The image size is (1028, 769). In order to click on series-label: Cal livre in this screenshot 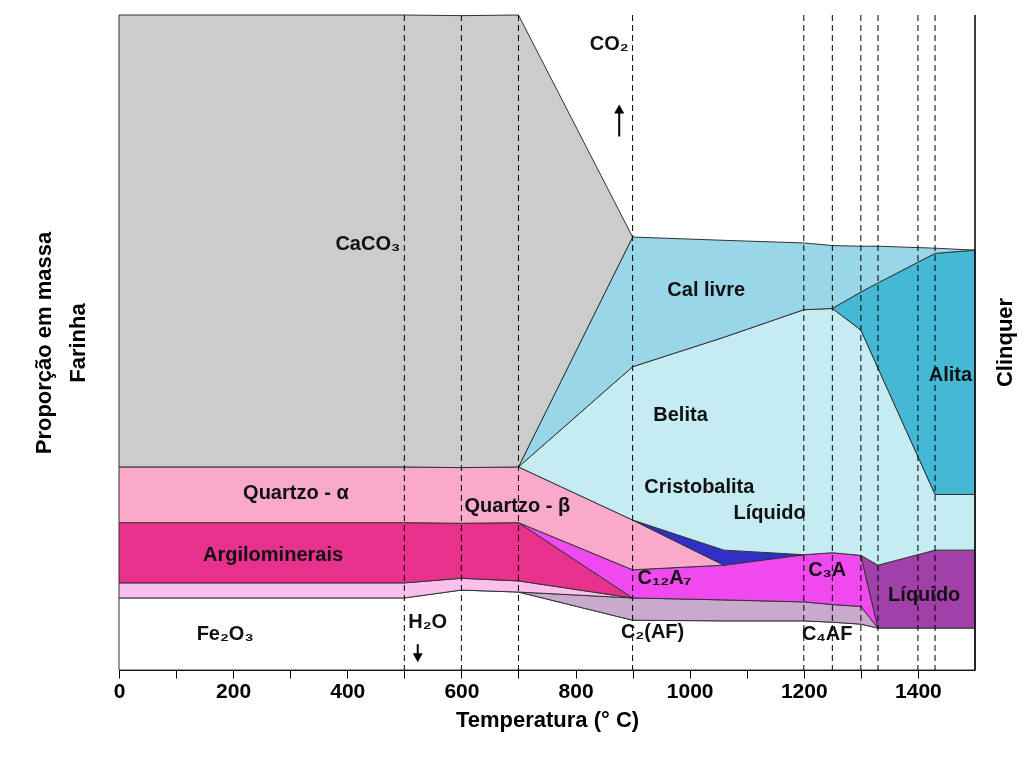, I will do `click(706, 289)`.